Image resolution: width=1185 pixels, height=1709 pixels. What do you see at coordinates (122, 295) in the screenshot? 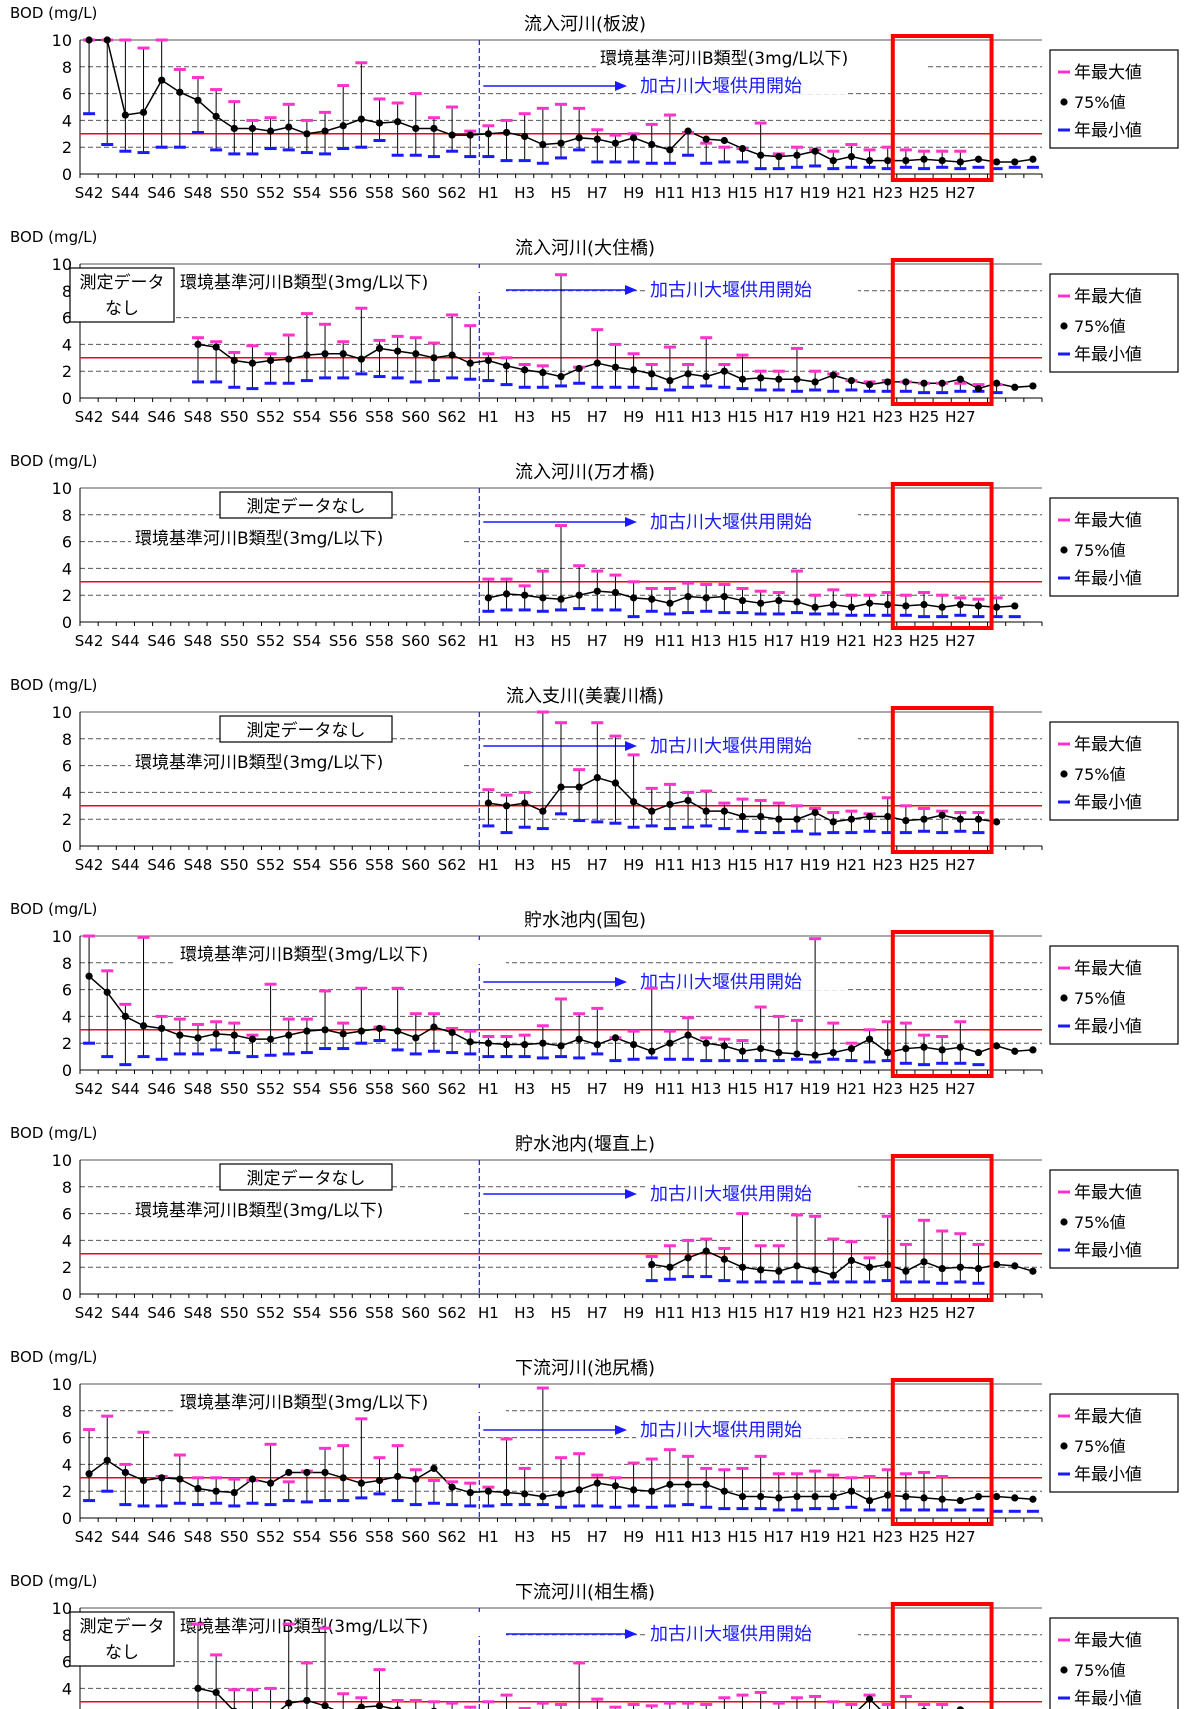
I see `no-data-box` at bounding box center [122, 295].